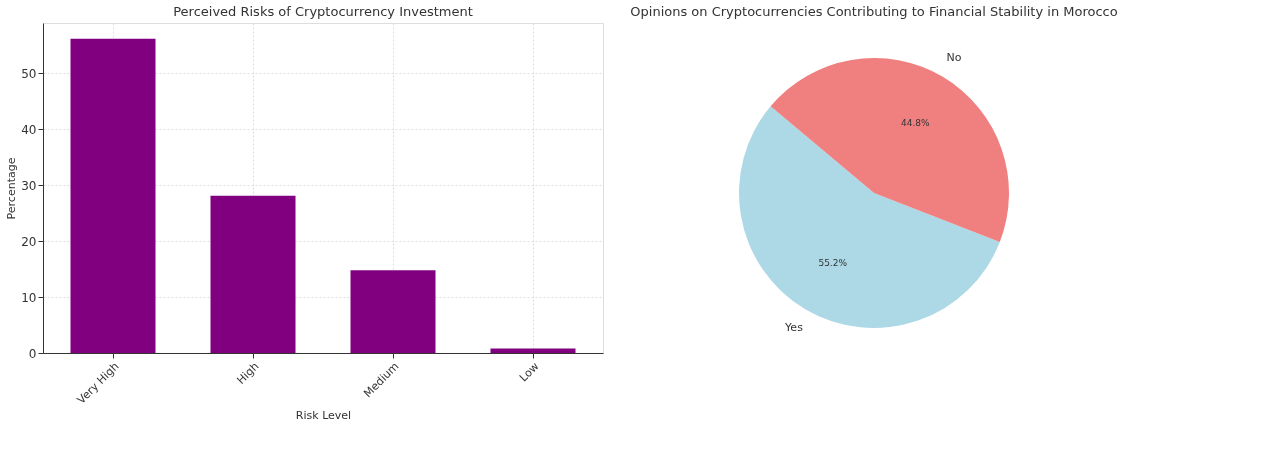 This screenshot has width=1266, height=464. What do you see at coordinates (323, 415) in the screenshot?
I see `x-axis-title: Risk Level` at bounding box center [323, 415].